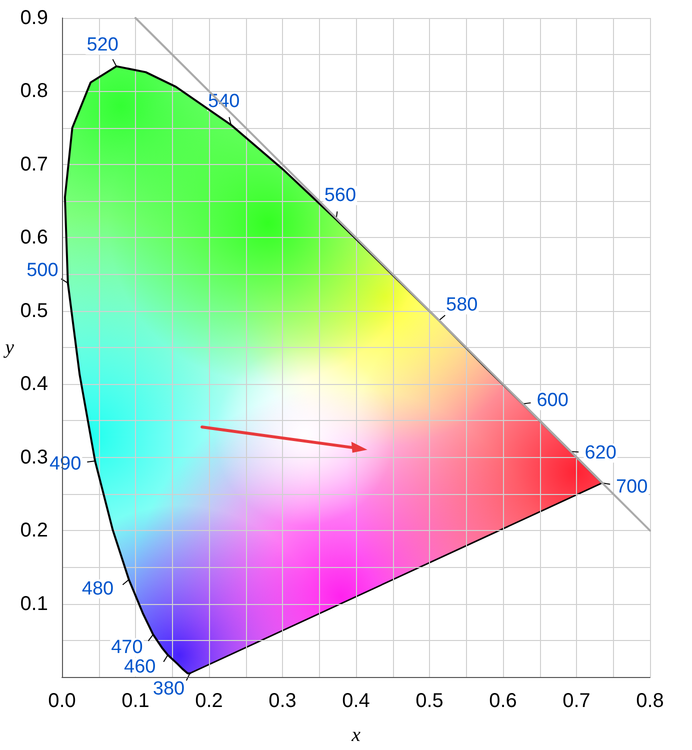 This screenshot has height=750, width=692. What do you see at coordinates (127, 647) in the screenshot?
I see `annotation: 470` at bounding box center [127, 647].